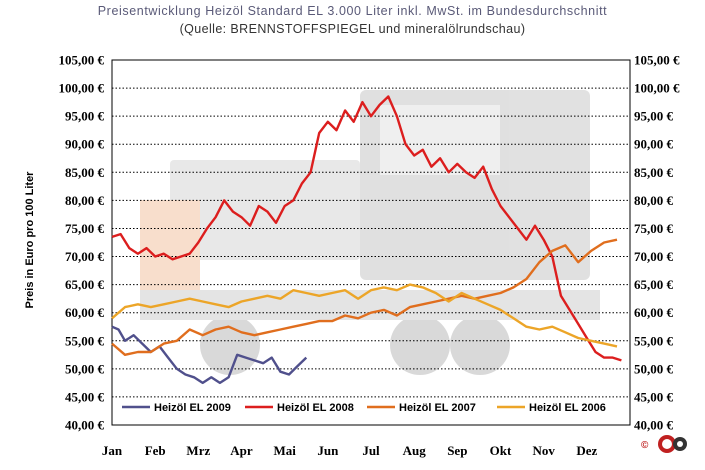  Describe the element at coordinates (85, 256) in the screenshot. I see `y-tick-label-left: 70,00 €` at that location.